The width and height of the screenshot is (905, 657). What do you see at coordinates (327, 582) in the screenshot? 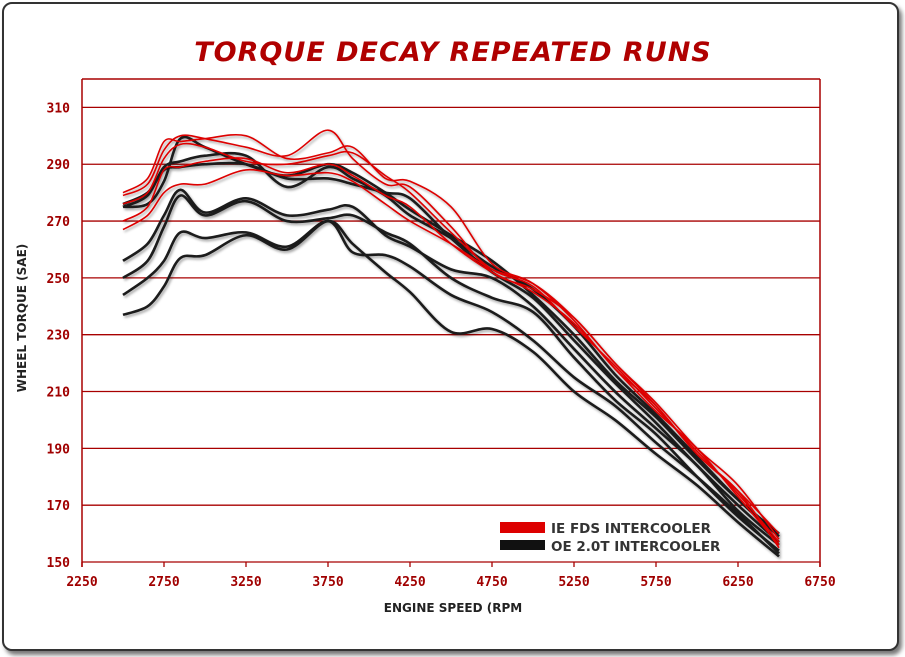
I see `x-tick-label: 3750` at bounding box center [327, 582].